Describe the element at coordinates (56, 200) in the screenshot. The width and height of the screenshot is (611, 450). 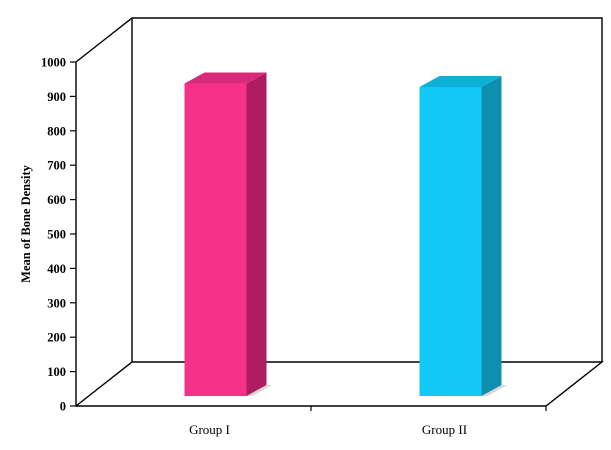
I see `y-tick-label: 600` at that location.